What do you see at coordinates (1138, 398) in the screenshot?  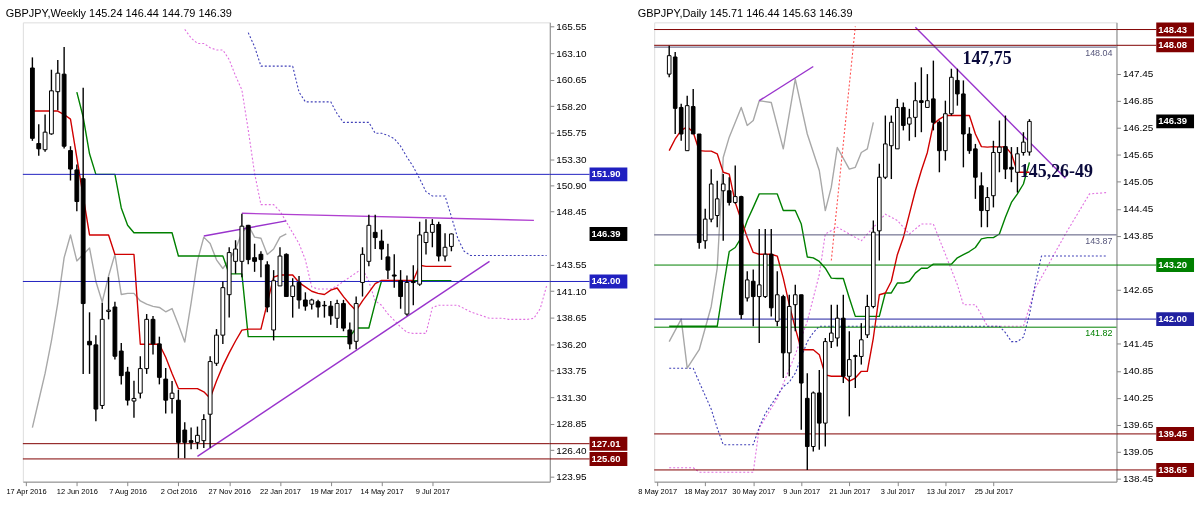 I see `y-tick-label: 140.25` at bounding box center [1138, 398].